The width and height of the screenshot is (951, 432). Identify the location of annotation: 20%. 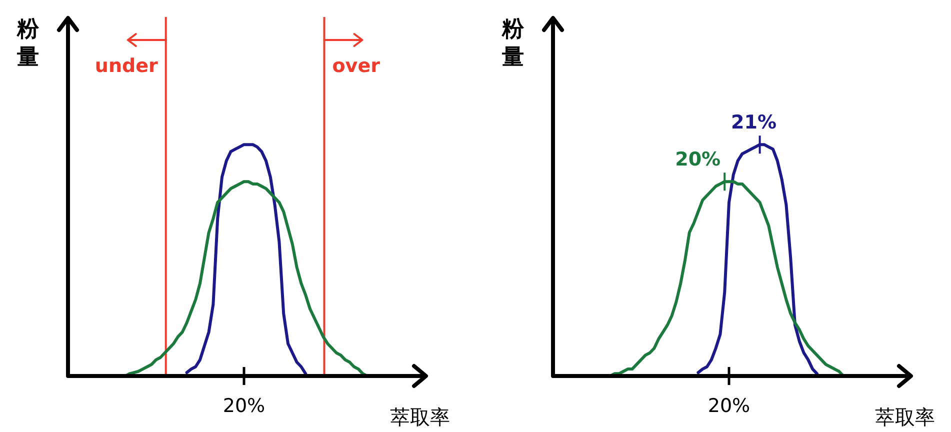
(698, 159).